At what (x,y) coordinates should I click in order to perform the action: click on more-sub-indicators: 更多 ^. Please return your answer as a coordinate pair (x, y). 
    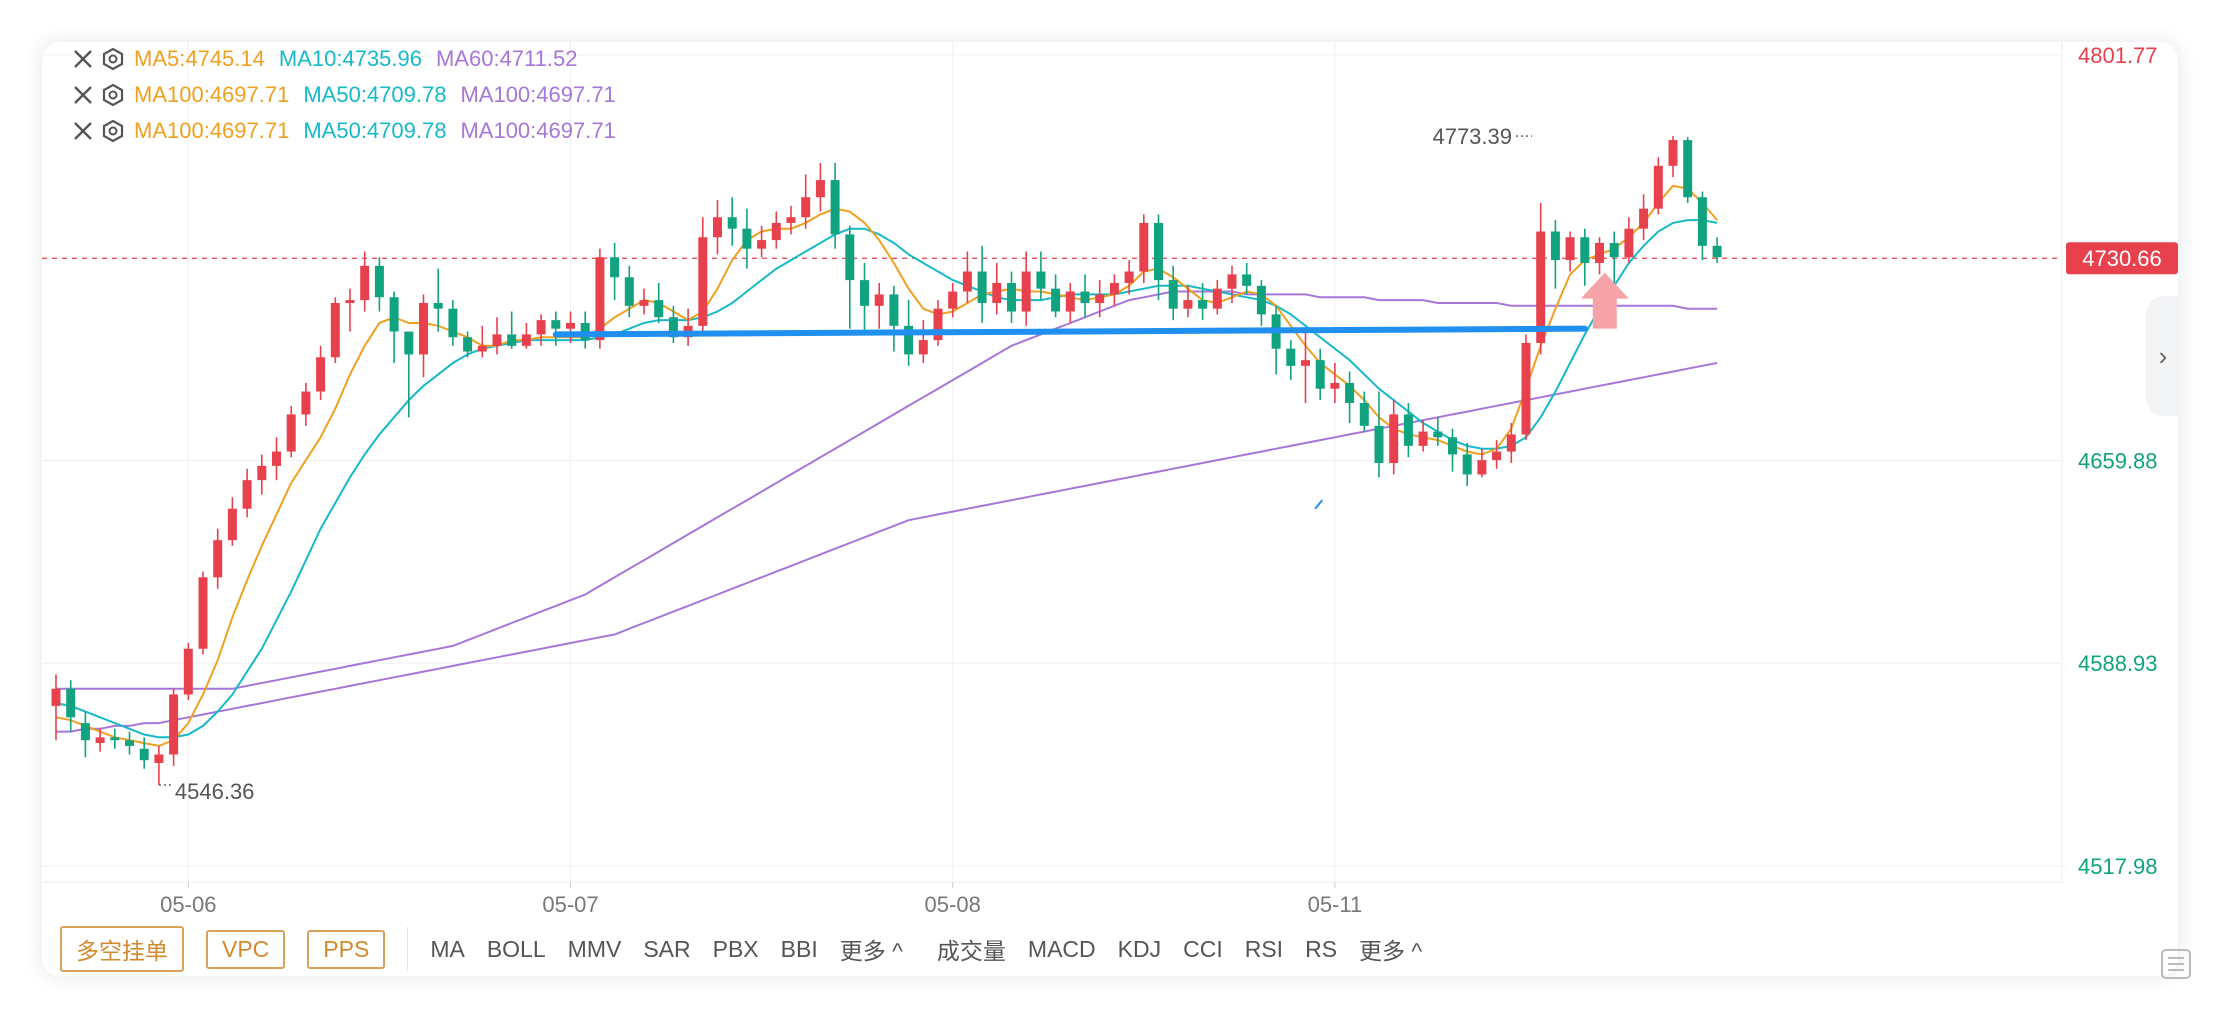
    Looking at the image, I should click on (1391, 951).